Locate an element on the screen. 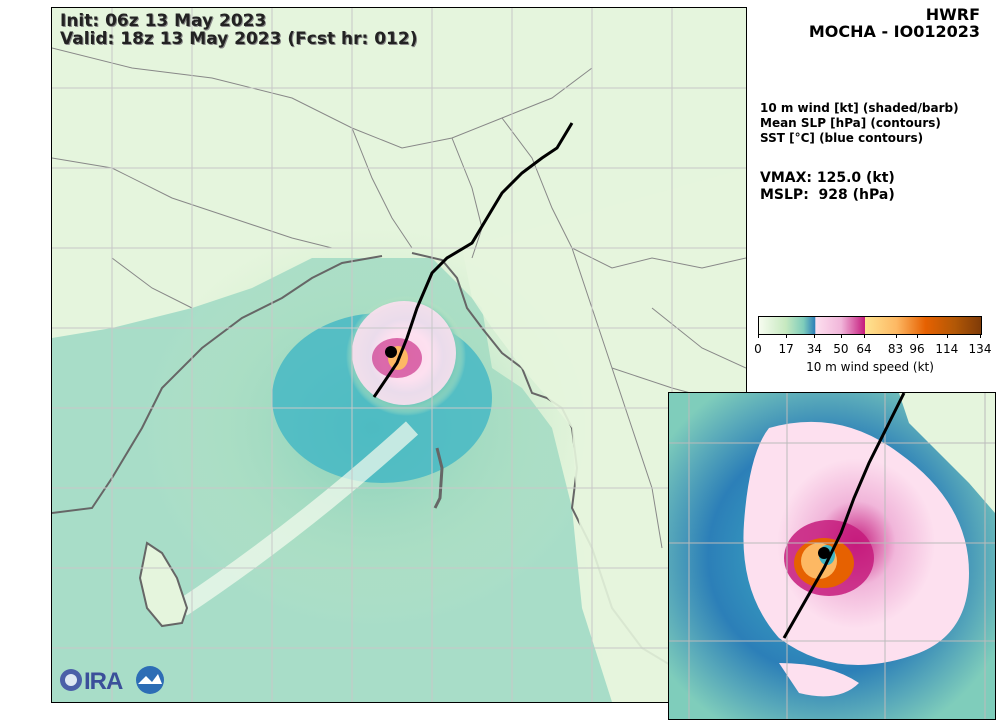 The width and height of the screenshot is (1000, 722). colorbar-tick-label: 0 is located at coordinates (758, 349).